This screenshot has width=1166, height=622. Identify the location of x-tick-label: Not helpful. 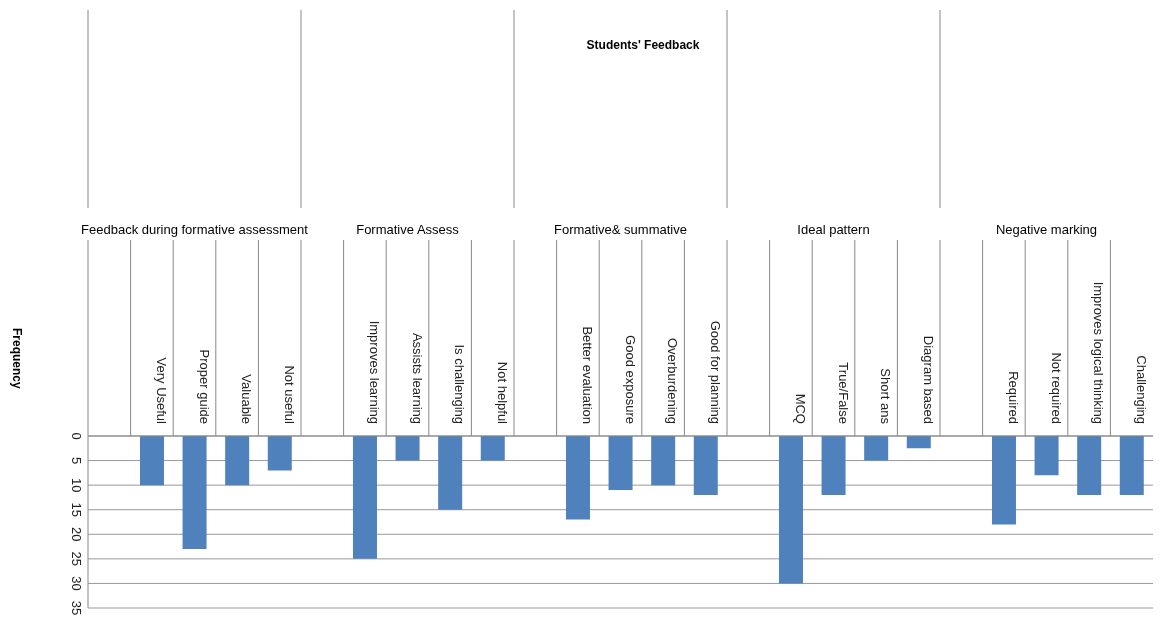
(502, 393).